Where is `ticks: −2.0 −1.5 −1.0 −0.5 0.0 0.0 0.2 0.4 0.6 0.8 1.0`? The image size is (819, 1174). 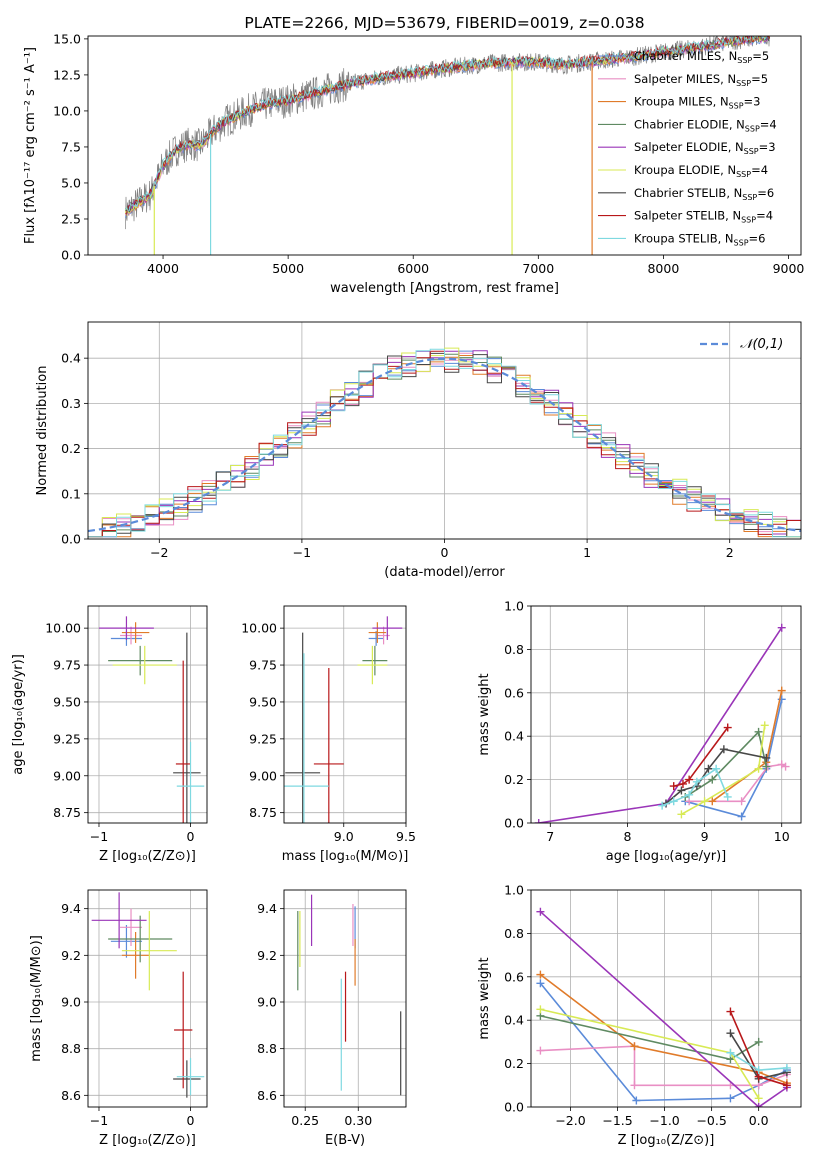
ticks: −2.0 −1.5 −1.0 −0.5 0.0 0.0 0.2 0.4 0.6 0.8 1.0 is located at coordinates (636, 1006).